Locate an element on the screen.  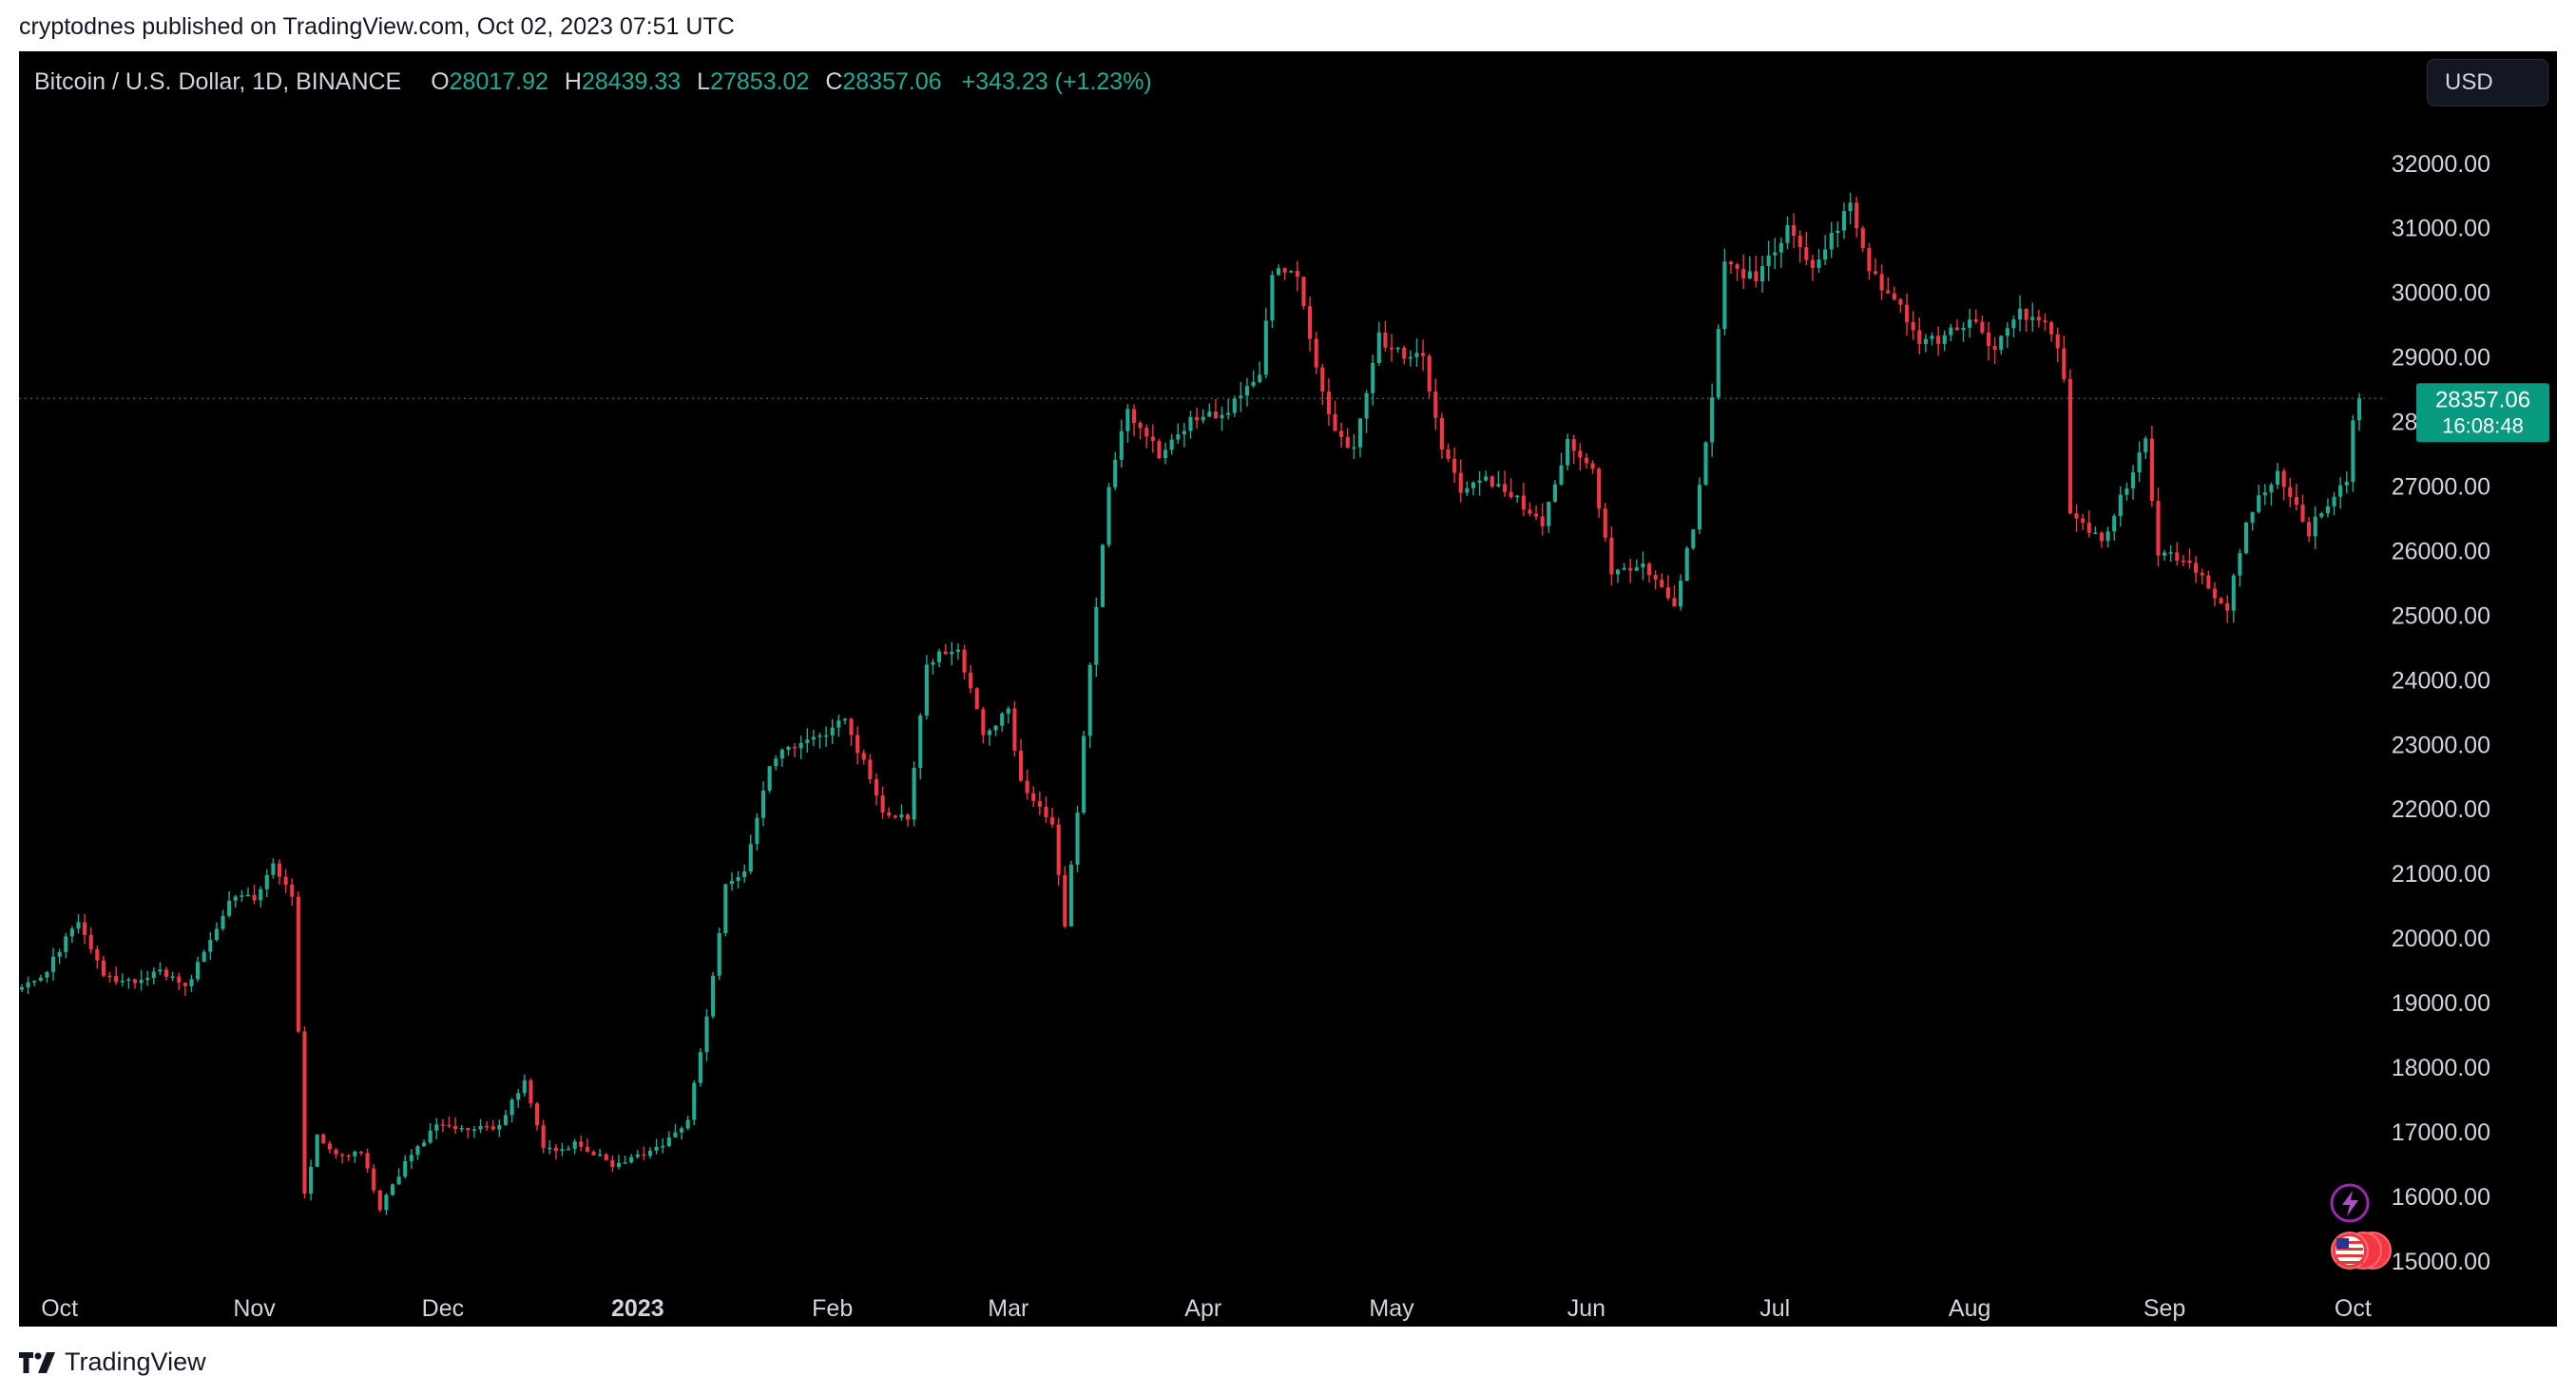
tradingview-logo: TradingView is located at coordinates (113, 1362).